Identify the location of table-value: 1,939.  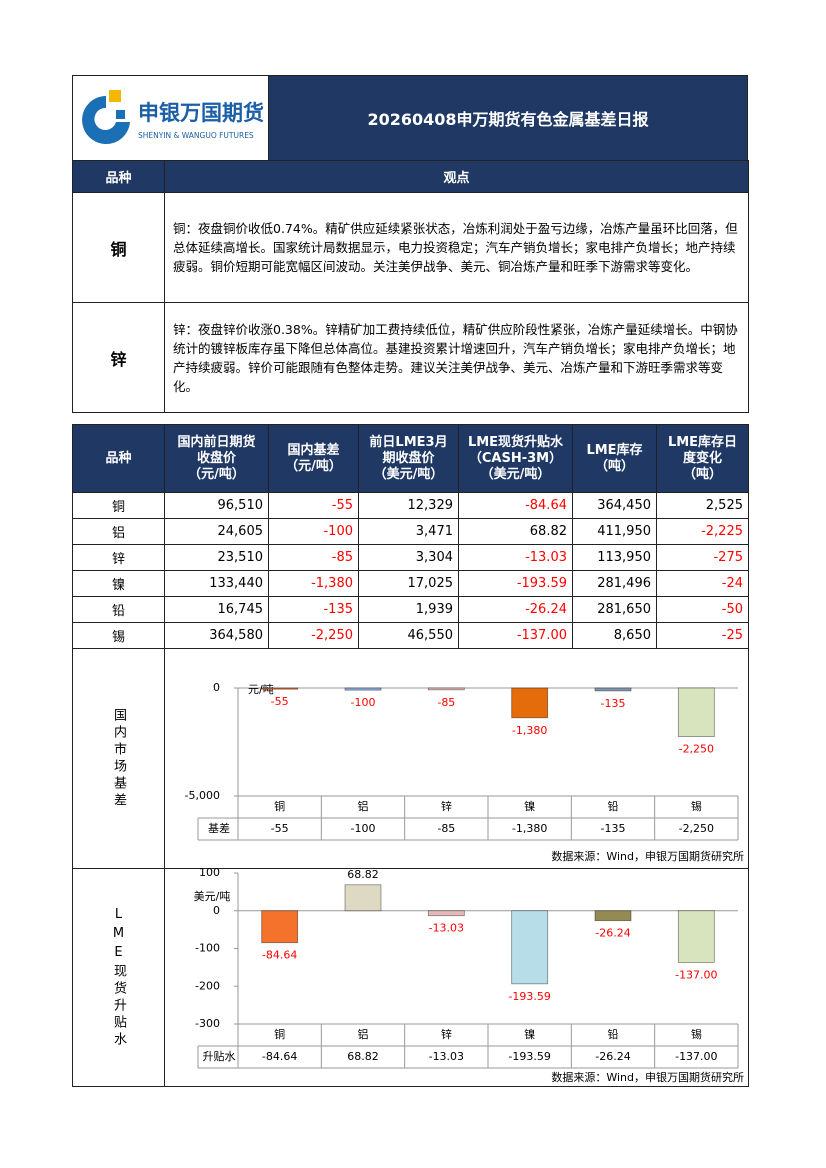
(408, 609).